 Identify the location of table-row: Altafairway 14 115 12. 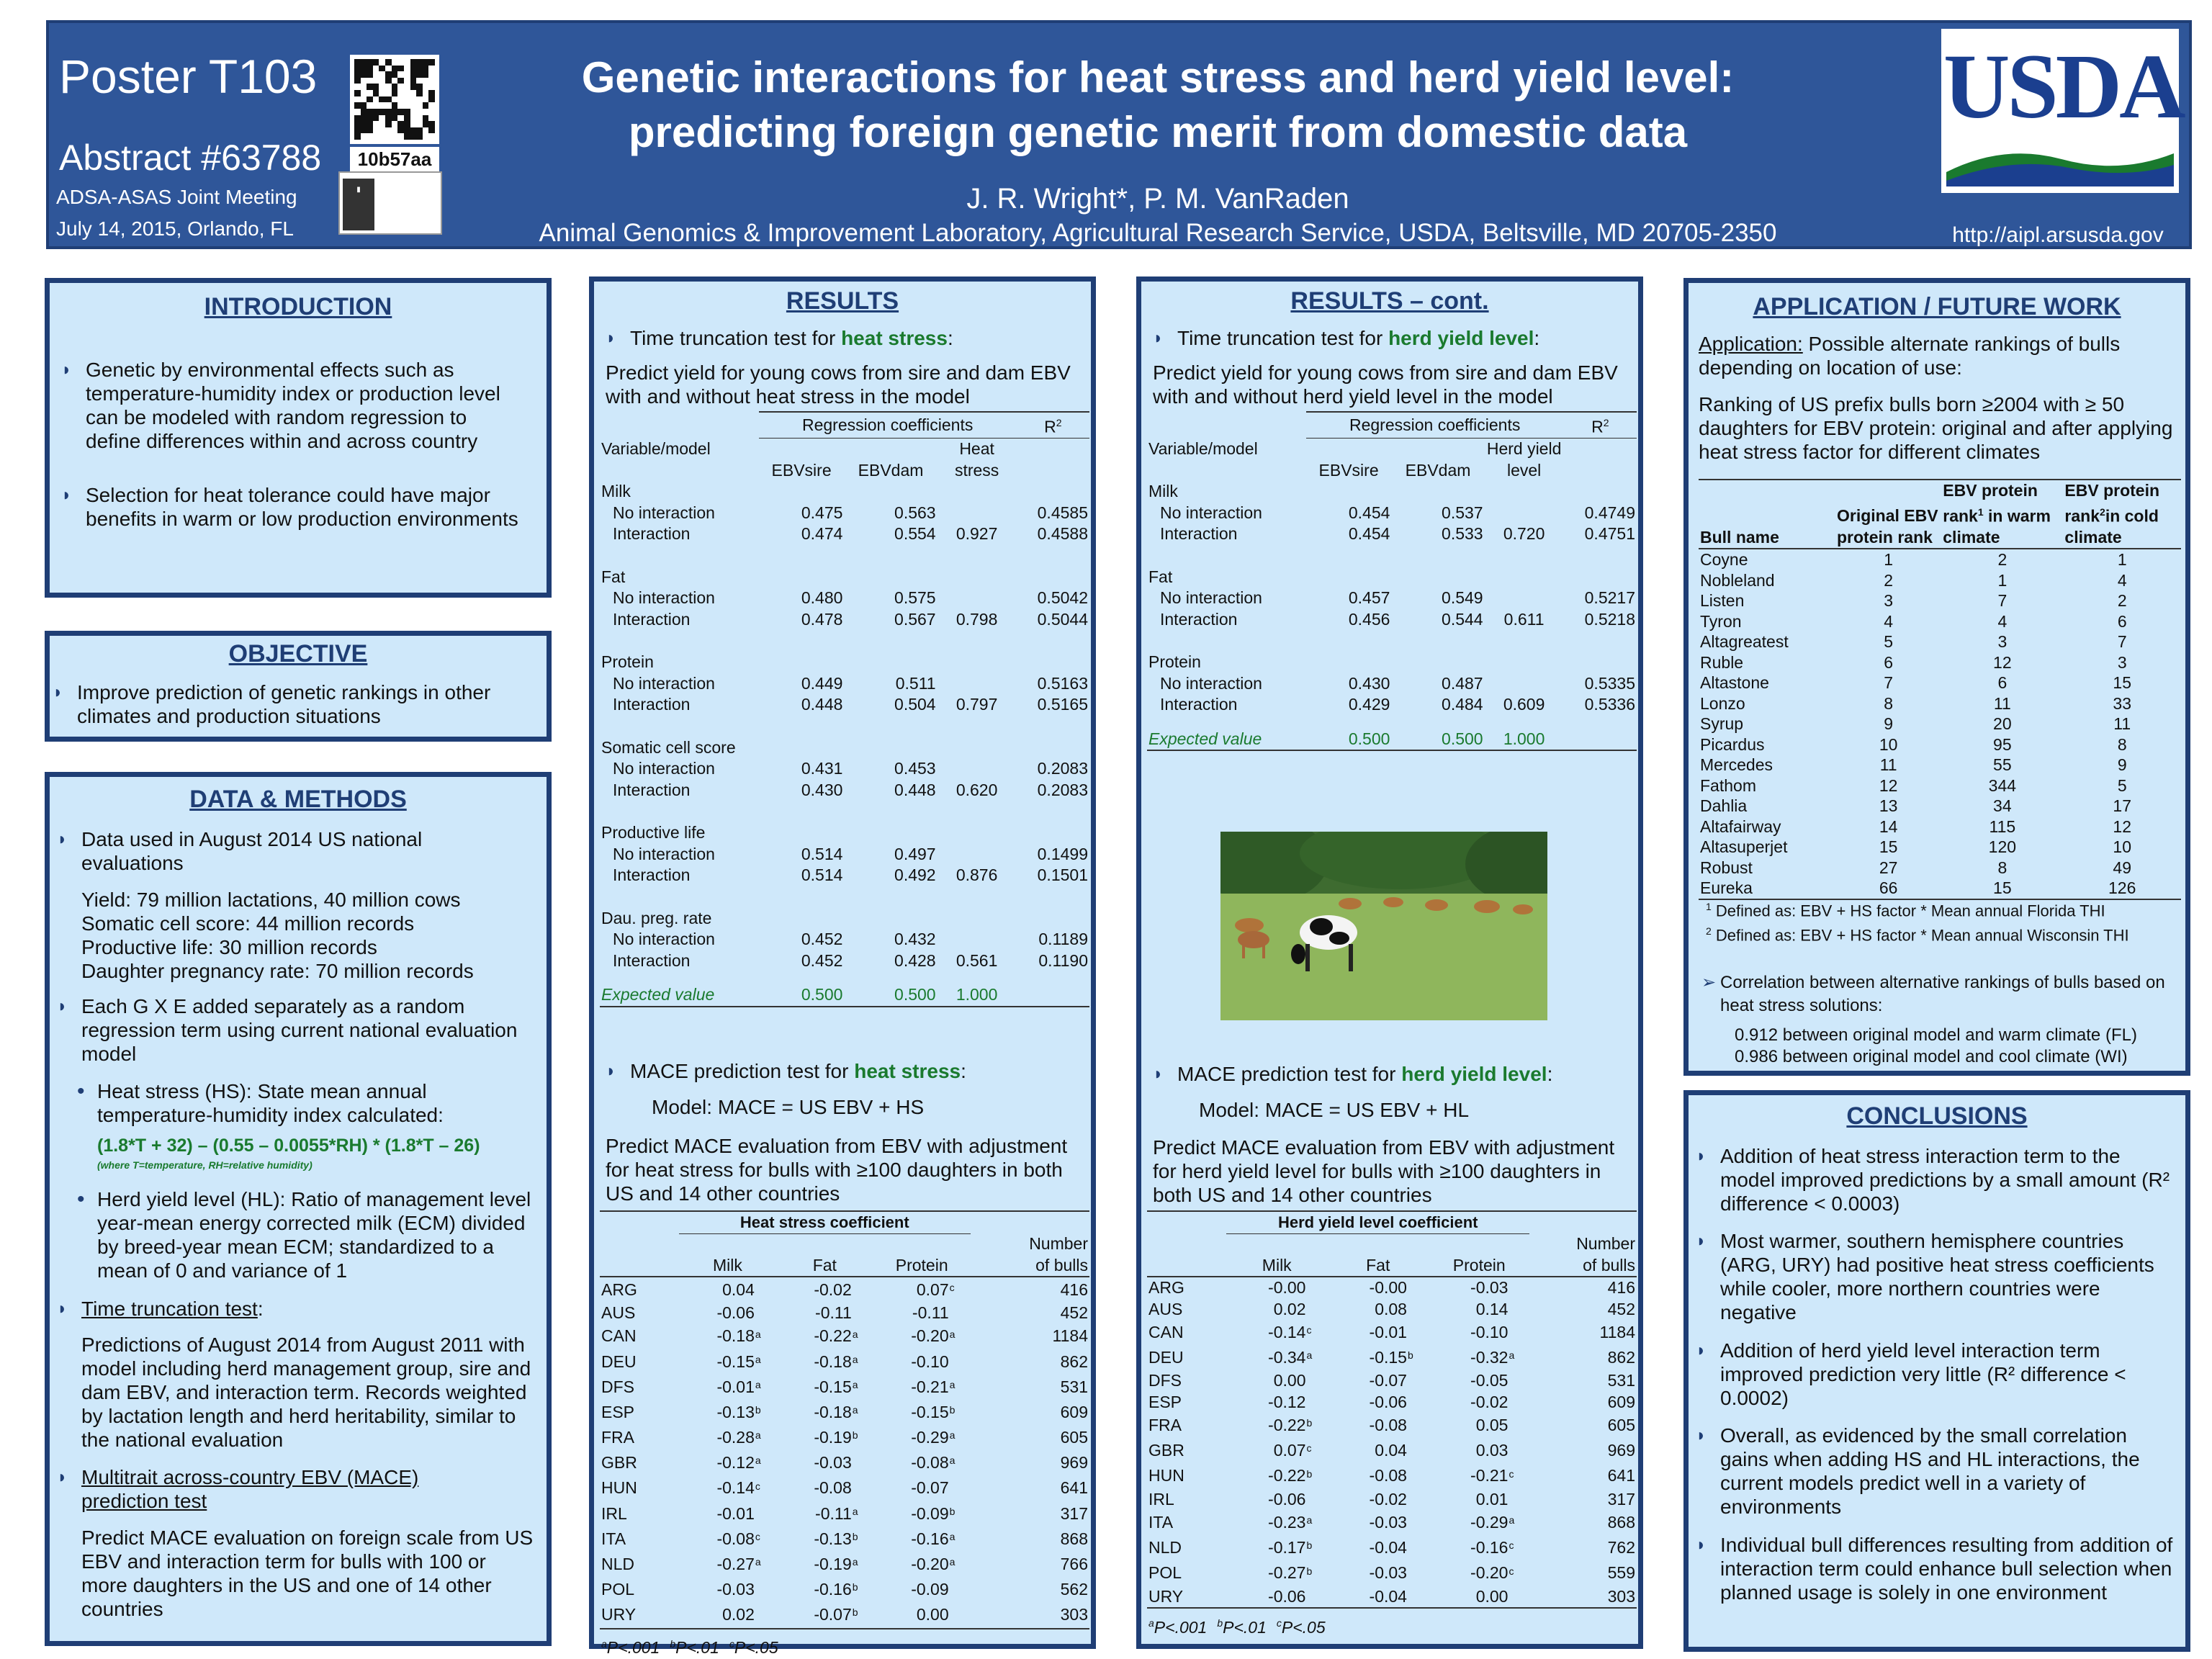
(1940, 827).